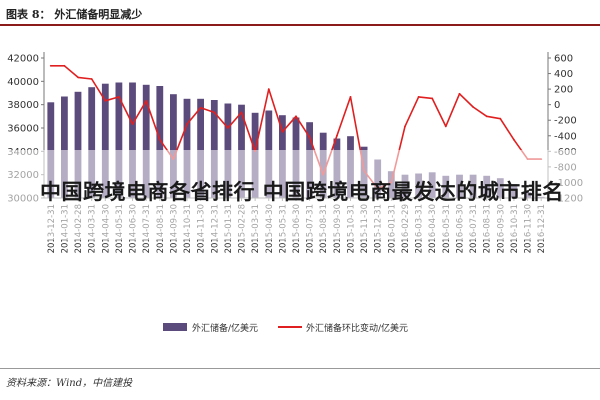 The image size is (600, 400). I want to click on right-tick-label-200: 200, so click(563, 90).